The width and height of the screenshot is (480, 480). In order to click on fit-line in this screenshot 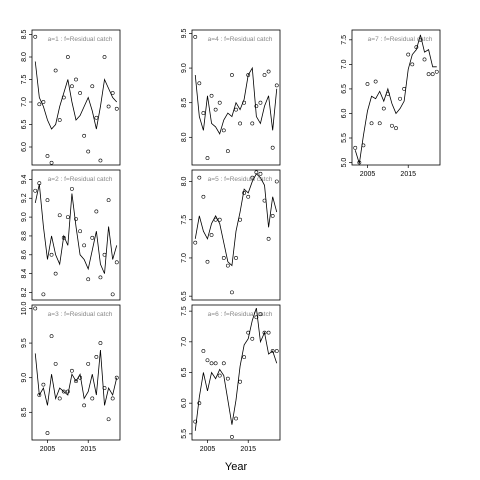, I will do `click(76, 229)`.